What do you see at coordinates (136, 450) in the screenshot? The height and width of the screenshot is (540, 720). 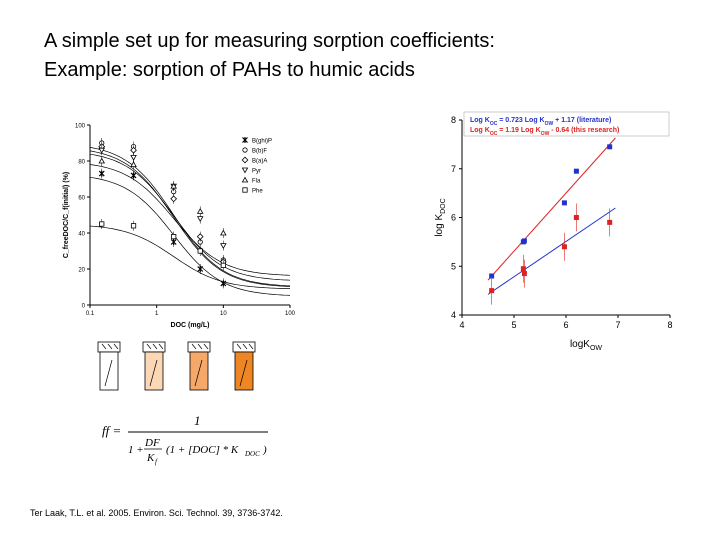 I see `formula-den-prefix: 1 +` at bounding box center [136, 450].